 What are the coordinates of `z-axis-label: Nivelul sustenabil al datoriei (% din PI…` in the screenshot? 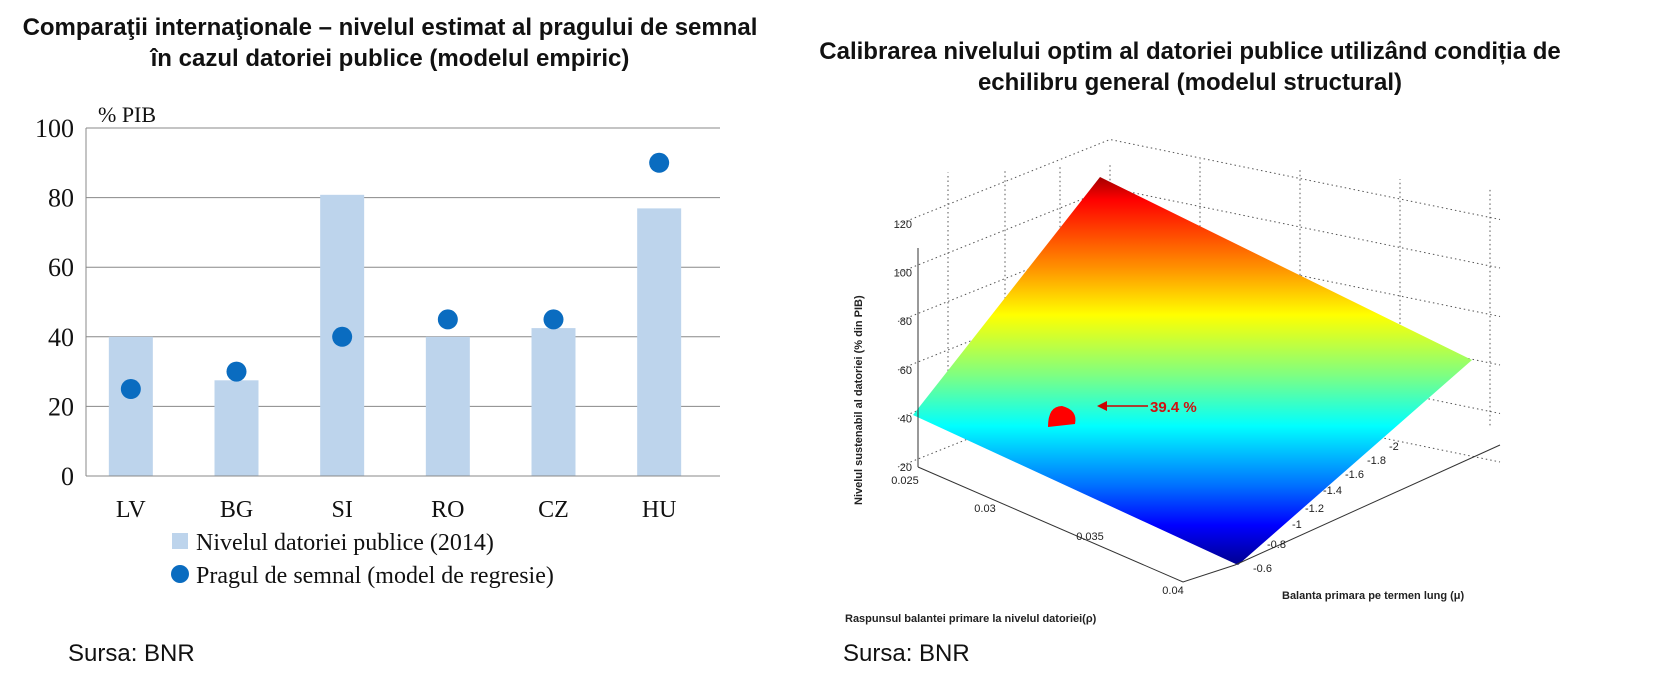 It's located at (859, 400).